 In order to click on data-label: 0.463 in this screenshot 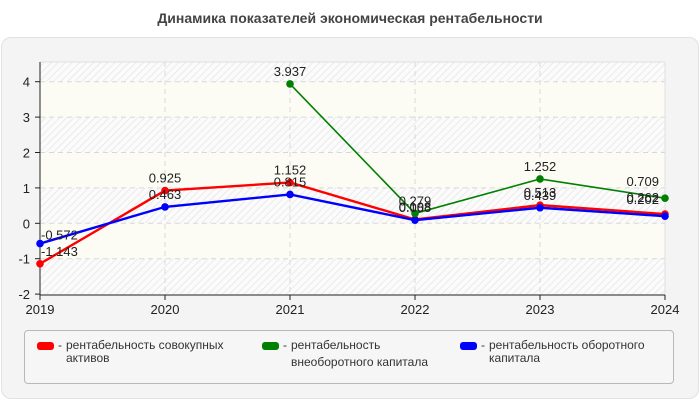, I will do `click(165, 194)`.